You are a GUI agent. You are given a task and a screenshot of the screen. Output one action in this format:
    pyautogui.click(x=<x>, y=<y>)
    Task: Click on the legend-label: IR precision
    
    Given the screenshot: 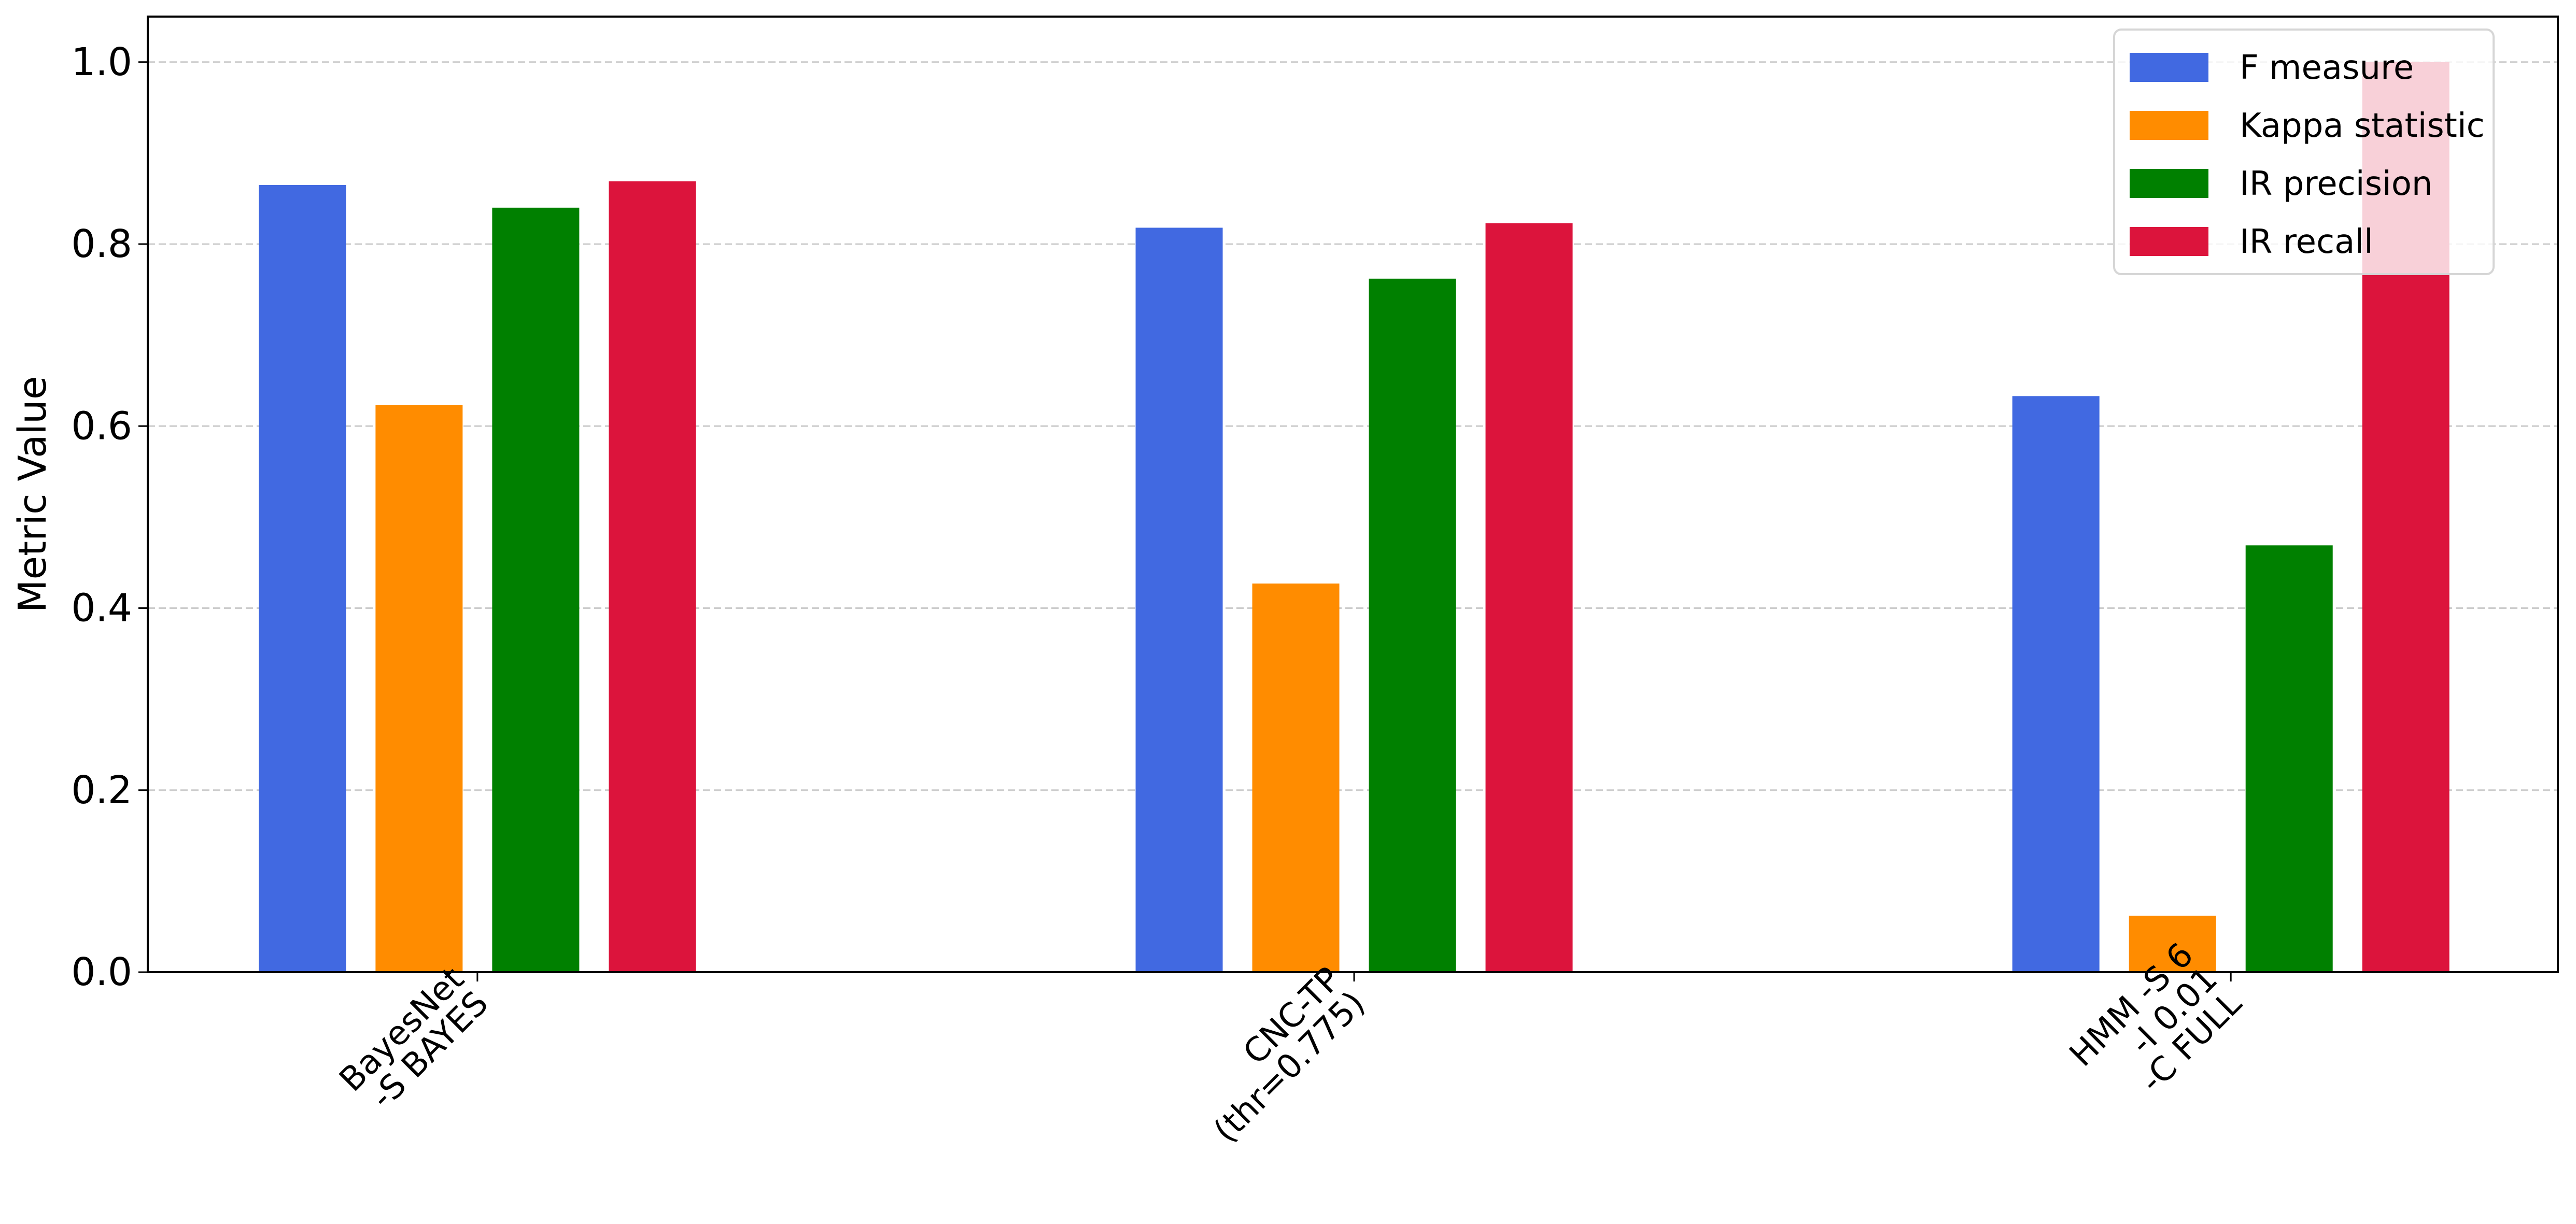 What is the action you would take?
    pyautogui.click(x=2336, y=184)
    